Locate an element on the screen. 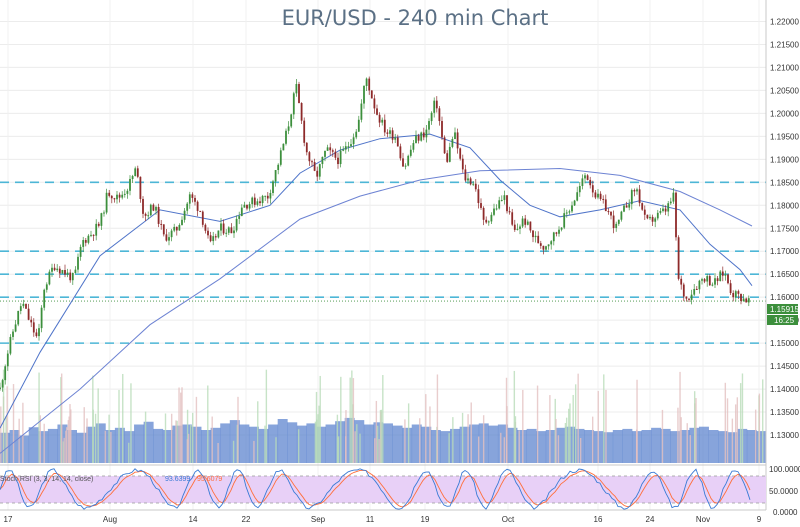 The image size is (800, 527). price-tick: 1.16000 is located at coordinates (784, 297).